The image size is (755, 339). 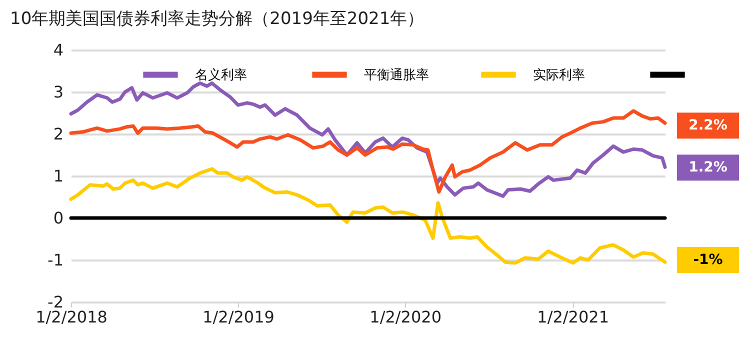 What do you see at coordinates (573, 317) in the screenshot?
I see `x-tick-label: 1/2/2021` at bounding box center [573, 317].